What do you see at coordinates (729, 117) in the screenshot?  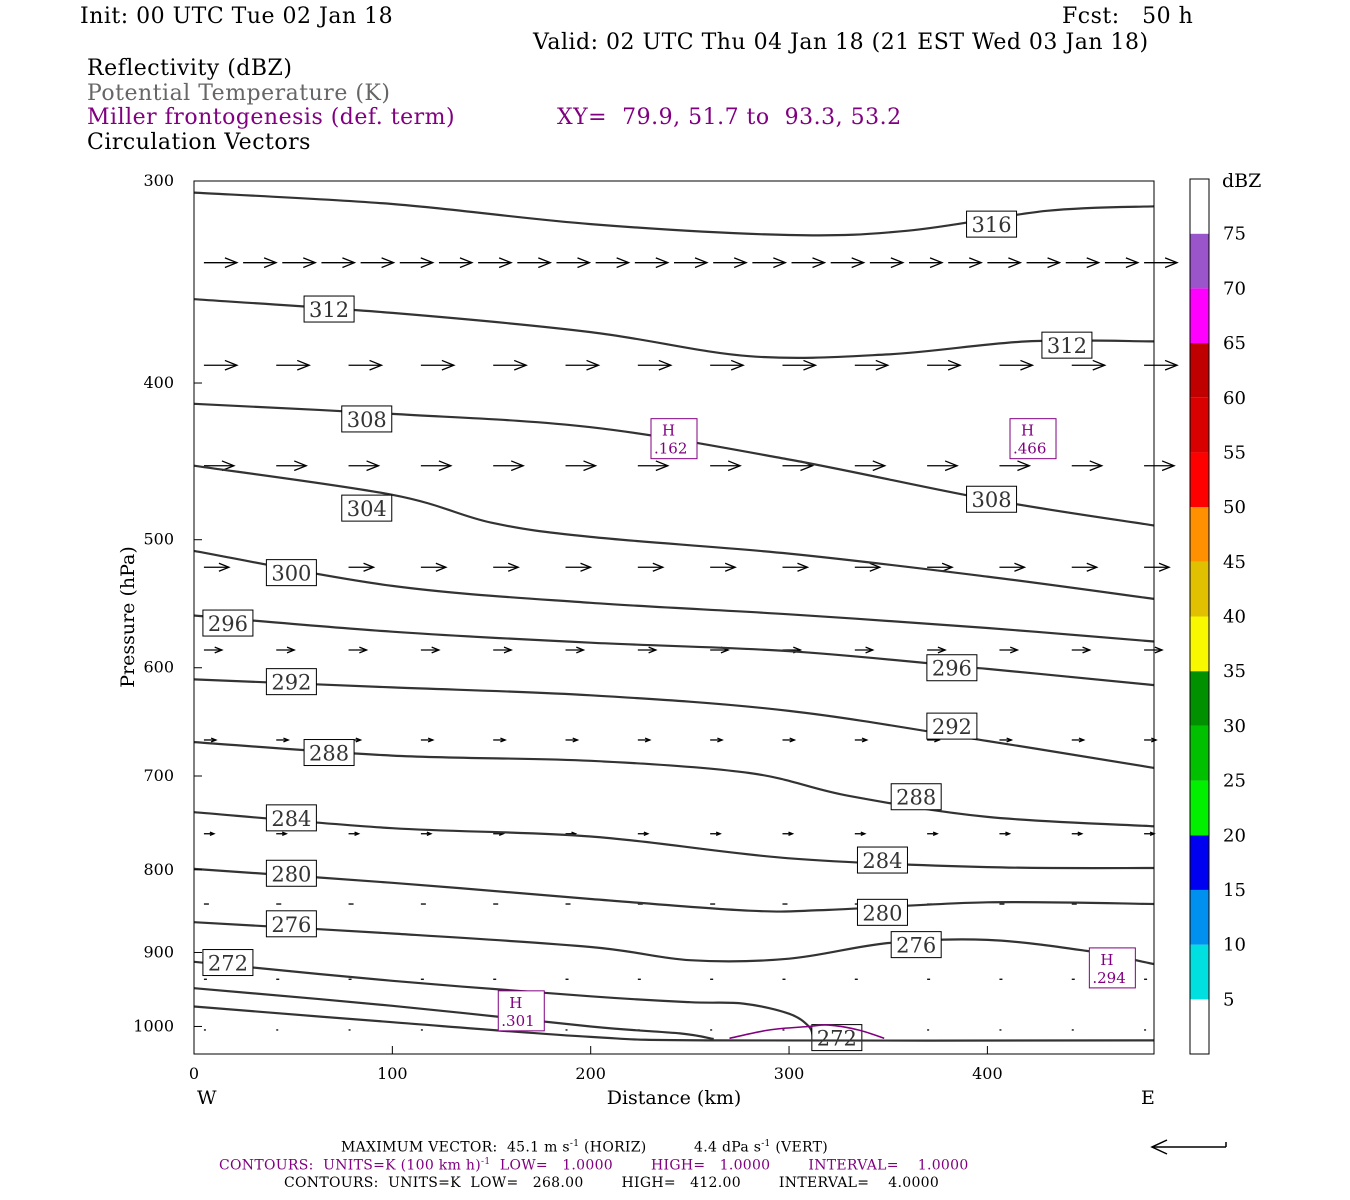 I see `cross-section-endpoints: XY= 79.9, 51.7 to 93.3, 53.2` at bounding box center [729, 117].